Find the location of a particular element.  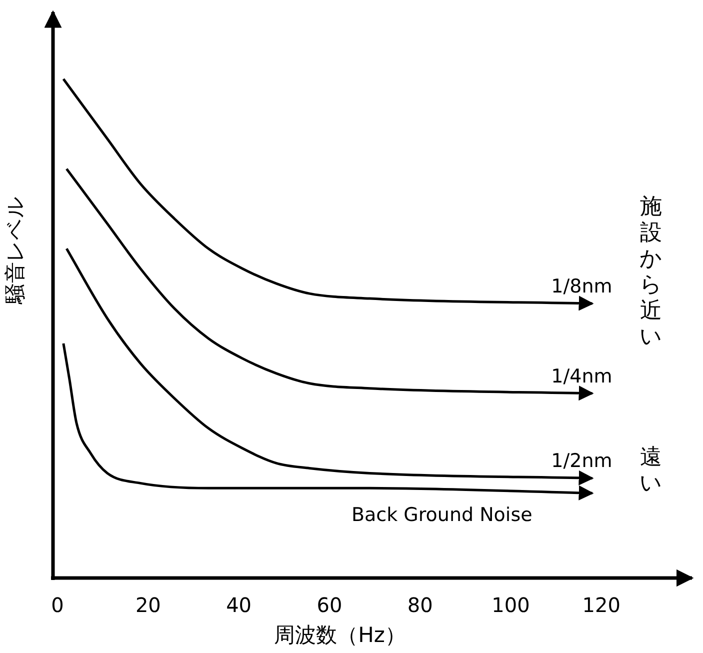

xtick: 20 is located at coordinates (148, 605).